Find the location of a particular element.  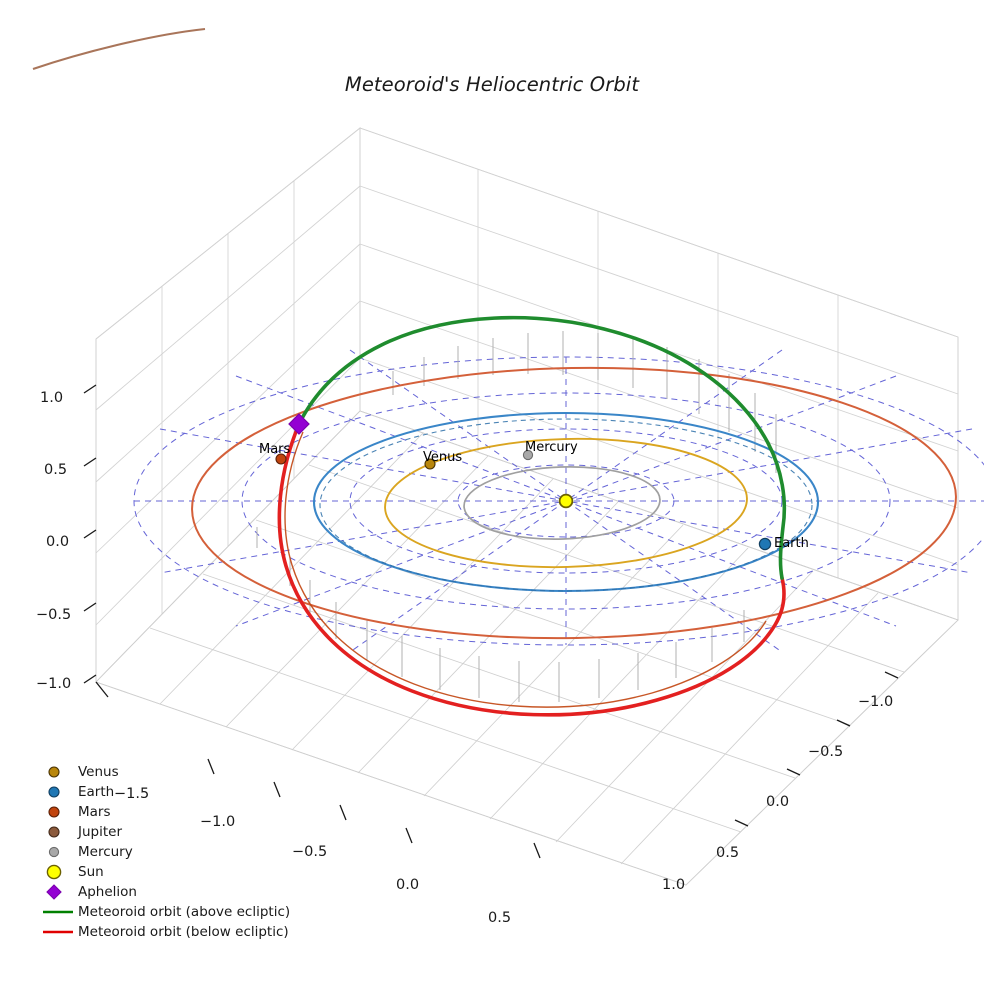

legend-label-mercury: Mercury is located at coordinates (105, 852).